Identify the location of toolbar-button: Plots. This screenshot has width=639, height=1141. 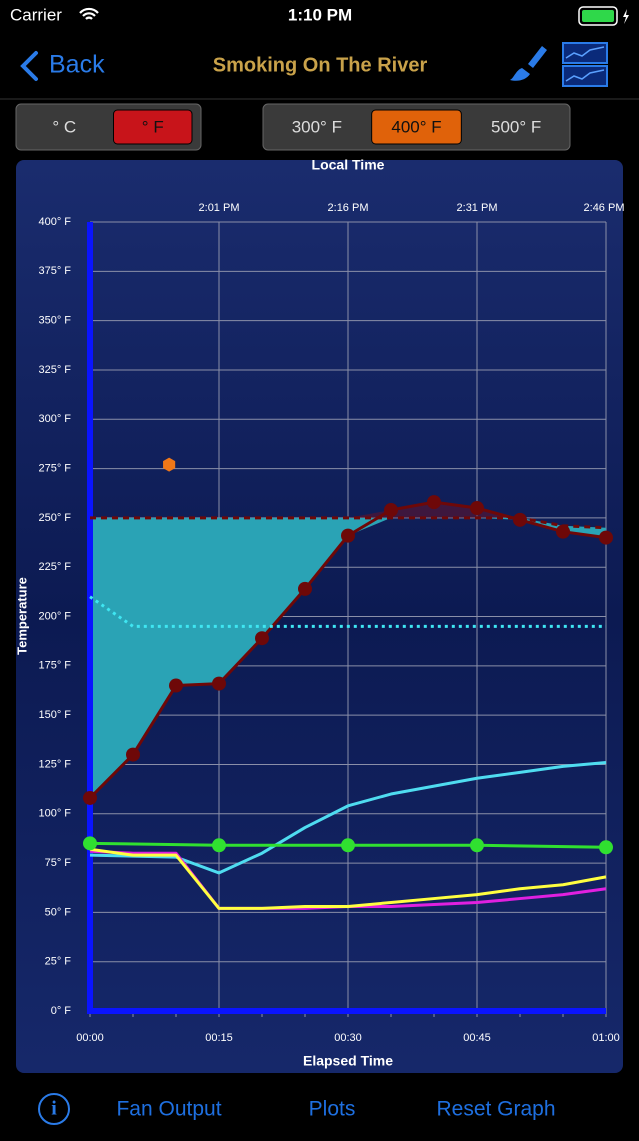
(332, 1109).